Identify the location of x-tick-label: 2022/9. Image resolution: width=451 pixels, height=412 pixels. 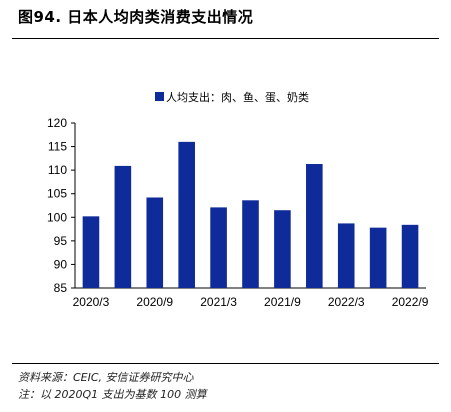
(410, 302).